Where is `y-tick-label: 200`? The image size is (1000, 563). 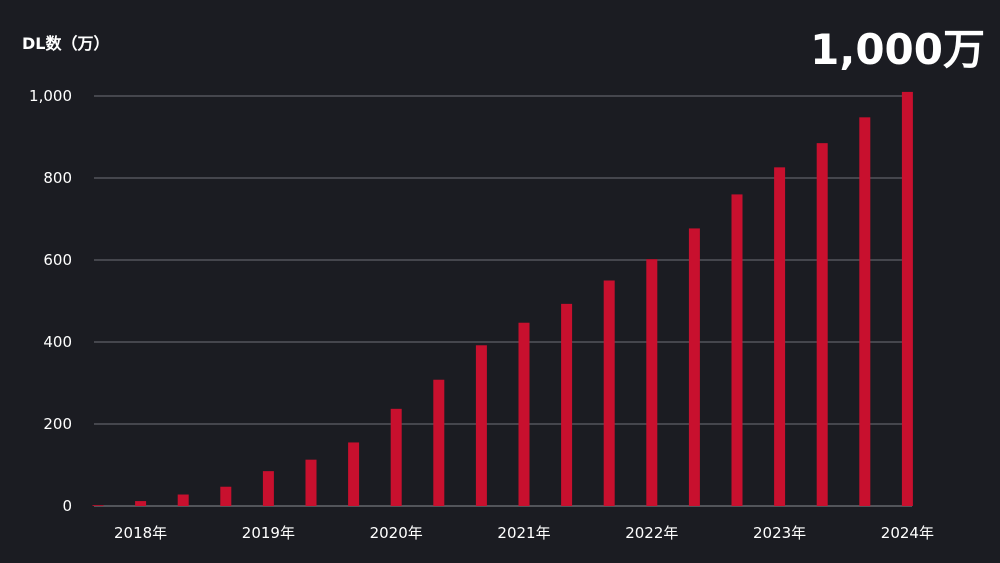 y-tick-label: 200 is located at coordinates (57, 424).